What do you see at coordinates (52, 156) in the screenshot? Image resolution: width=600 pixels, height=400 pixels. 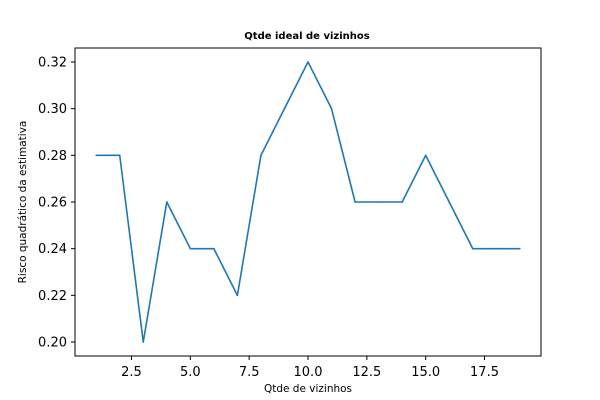 I see `y-tick-label: 0.28` at bounding box center [52, 156].